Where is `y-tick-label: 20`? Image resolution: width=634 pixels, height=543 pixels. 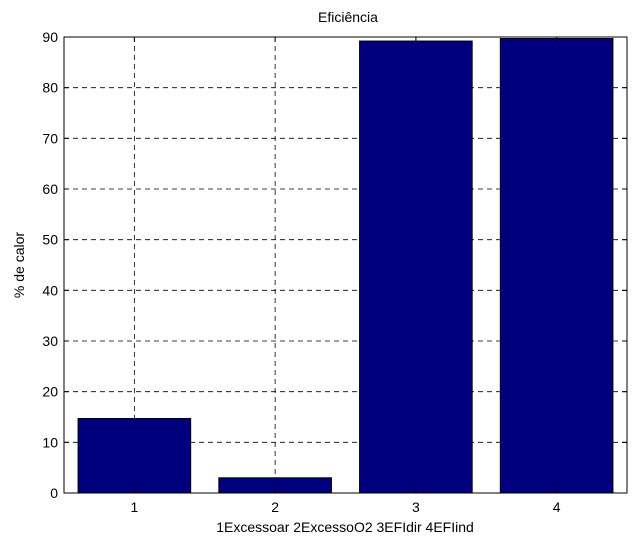 y-tick-label: 20 is located at coordinates (50, 392).